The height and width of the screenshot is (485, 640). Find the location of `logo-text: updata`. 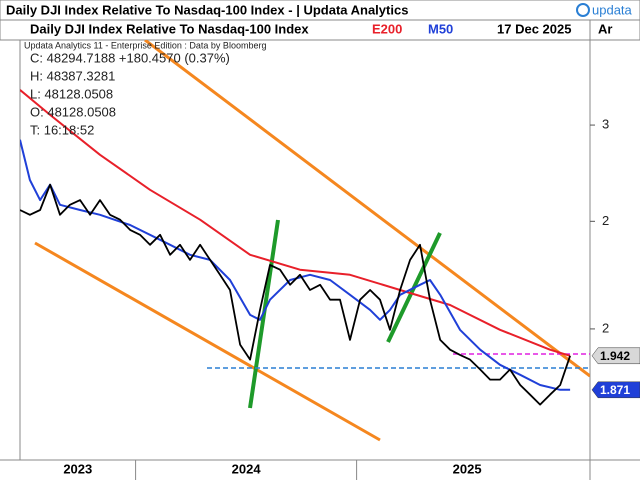

logo-text: updata is located at coordinates (612, 9).